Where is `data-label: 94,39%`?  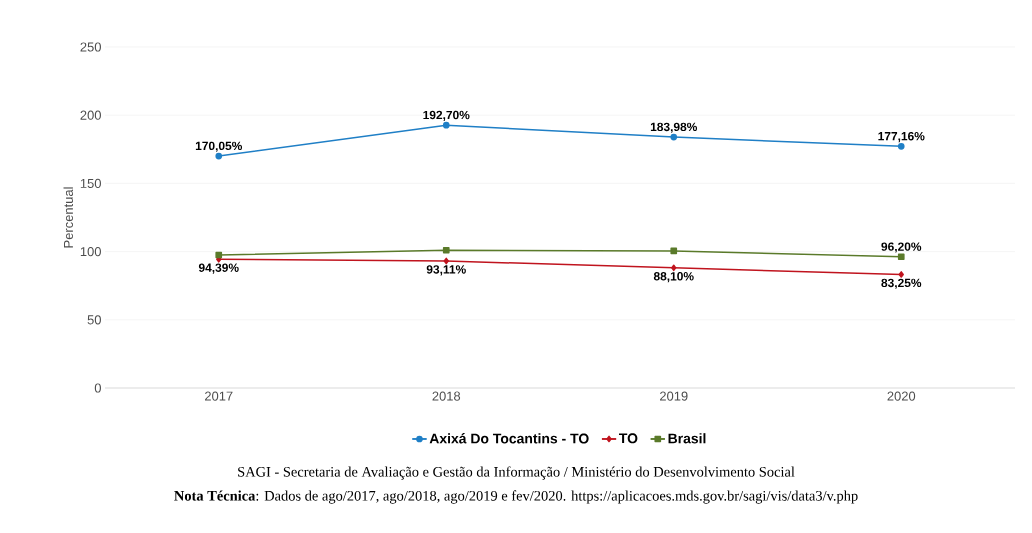 data-label: 94,39% is located at coordinates (218, 268).